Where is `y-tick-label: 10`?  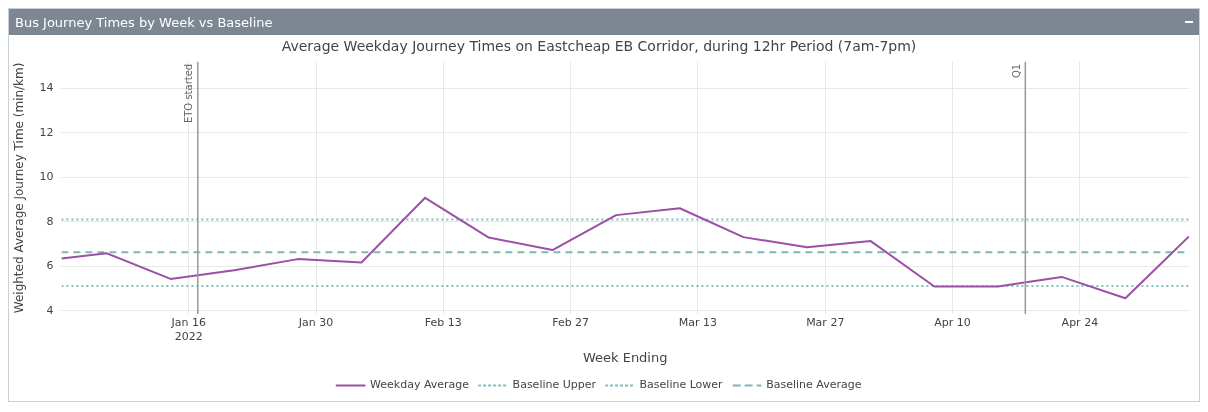 y-tick-label: 10 is located at coordinates (46, 177).